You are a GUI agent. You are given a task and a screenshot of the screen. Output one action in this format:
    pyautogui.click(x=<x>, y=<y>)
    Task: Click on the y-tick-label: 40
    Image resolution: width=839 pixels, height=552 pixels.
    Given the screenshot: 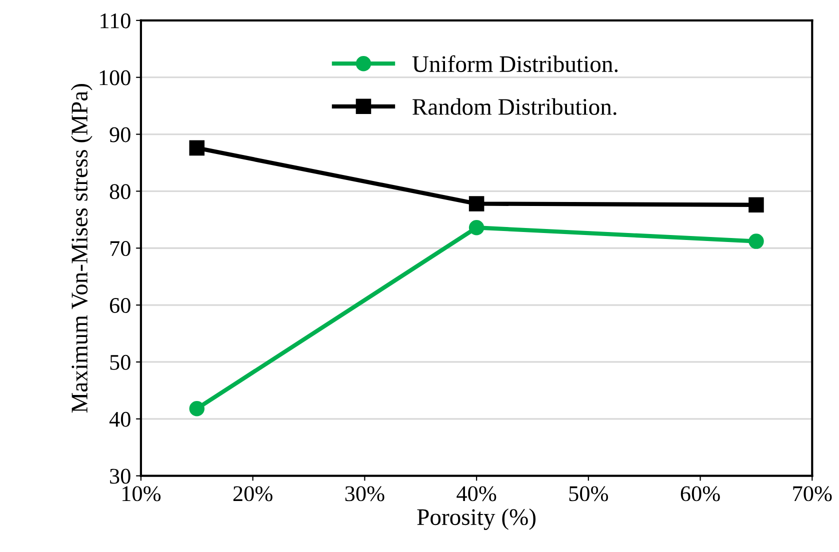 What is the action you would take?
    pyautogui.click(x=119, y=419)
    